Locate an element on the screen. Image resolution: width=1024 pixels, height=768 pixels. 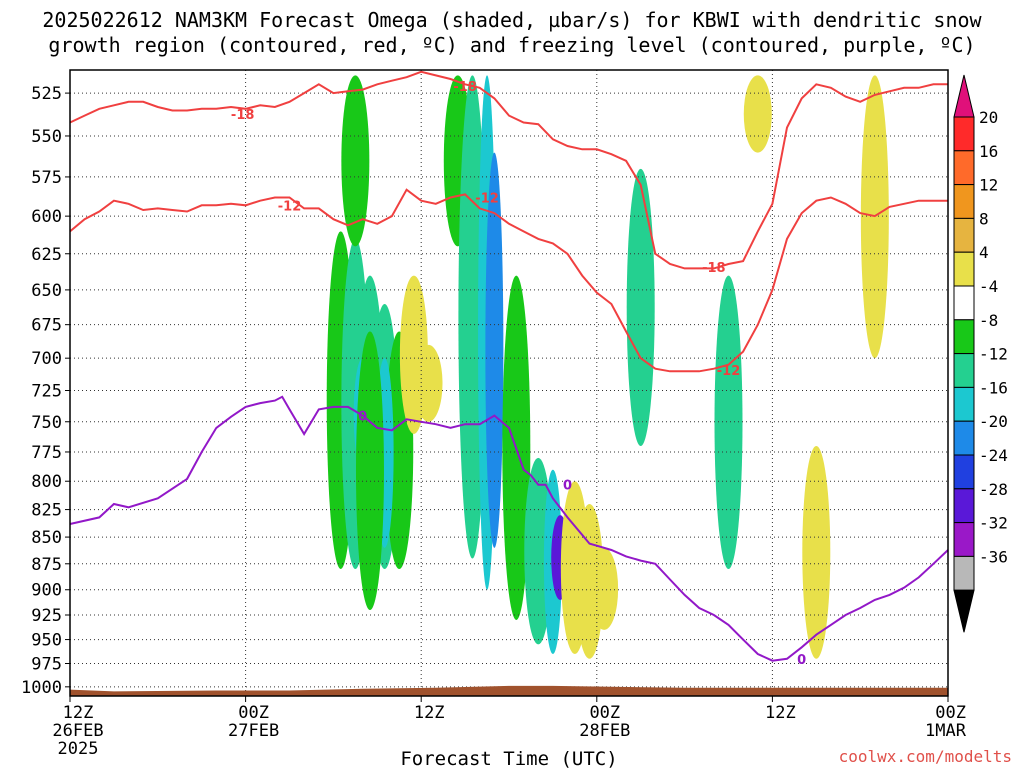
y-tick-label-900: 900 is located at coordinates (46, 591).